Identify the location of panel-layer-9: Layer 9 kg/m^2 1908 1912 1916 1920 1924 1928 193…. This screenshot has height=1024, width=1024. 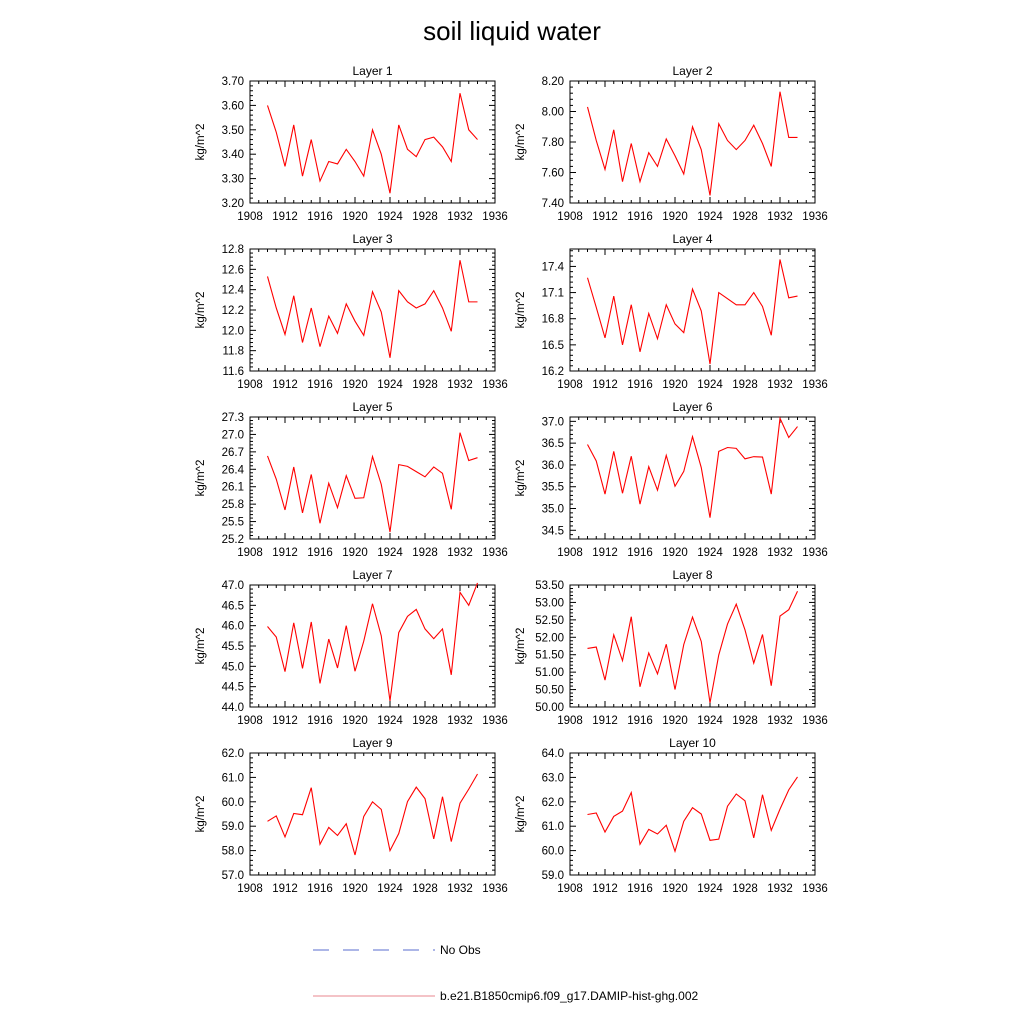
(351, 815).